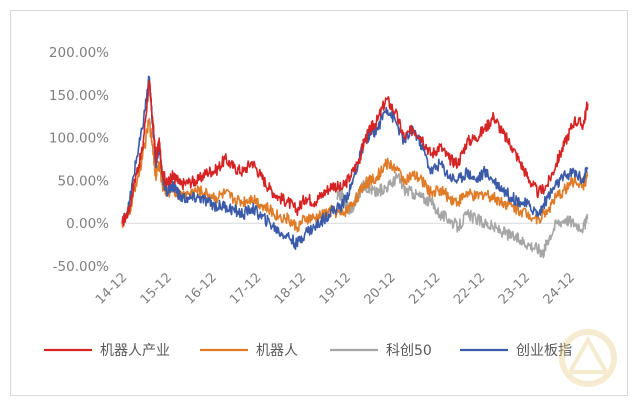 The image size is (640, 407). What do you see at coordinates (559, 288) in the screenshot?
I see `x-tick-label: 24-12` at bounding box center [559, 288].